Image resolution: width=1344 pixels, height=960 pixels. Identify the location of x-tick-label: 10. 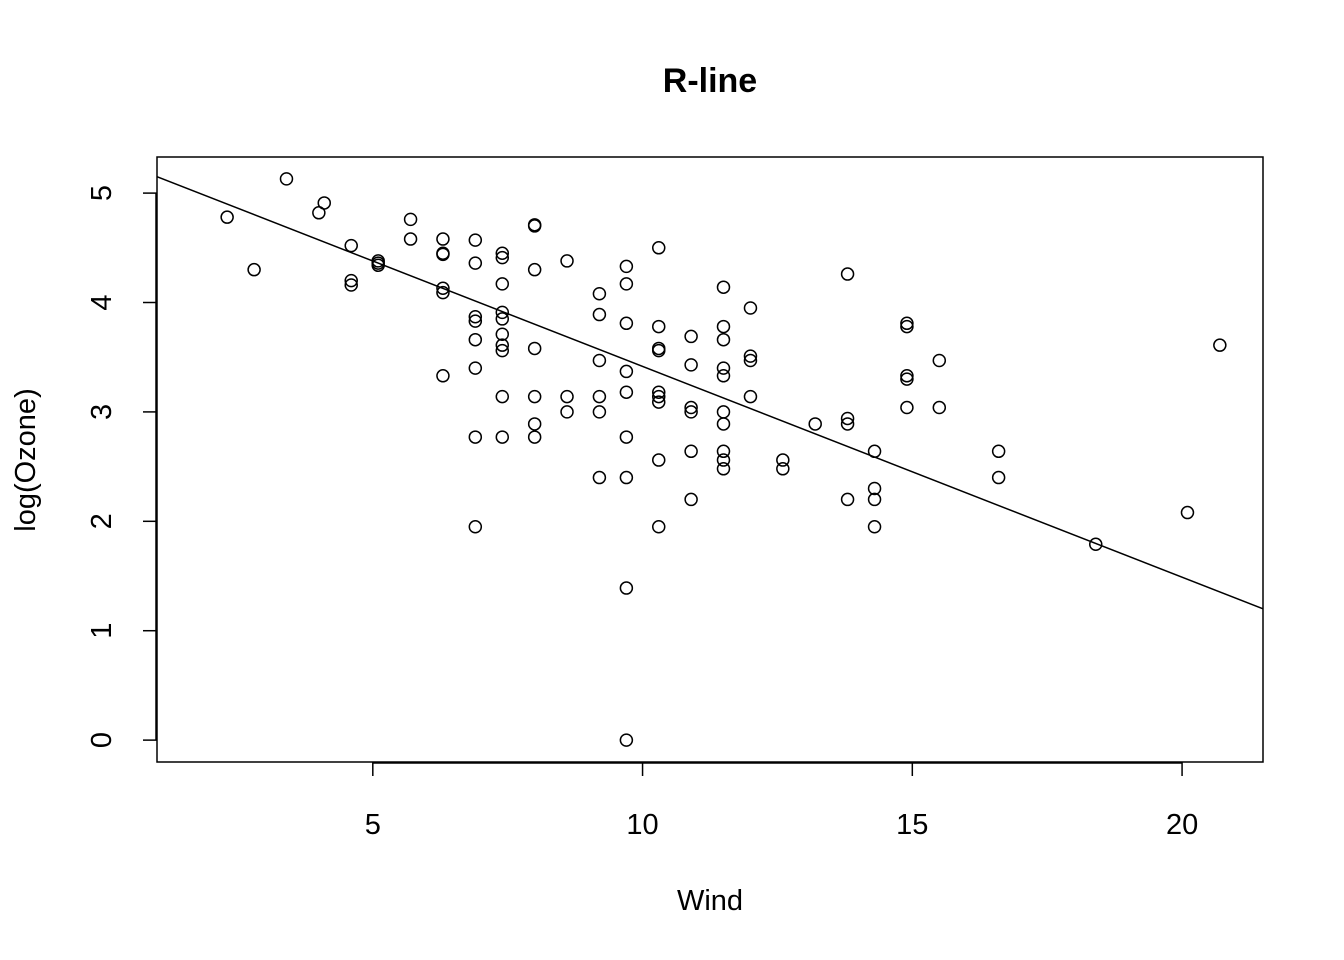
(642, 825).